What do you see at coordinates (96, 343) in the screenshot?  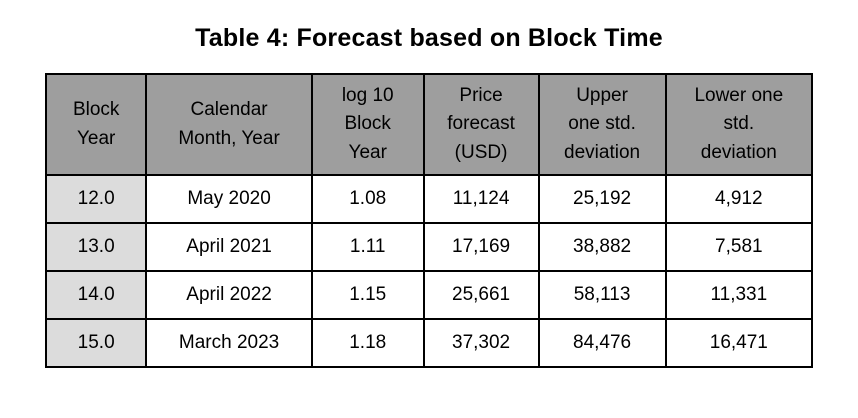 I see `table-cell: 15.0` at bounding box center [96, 343].